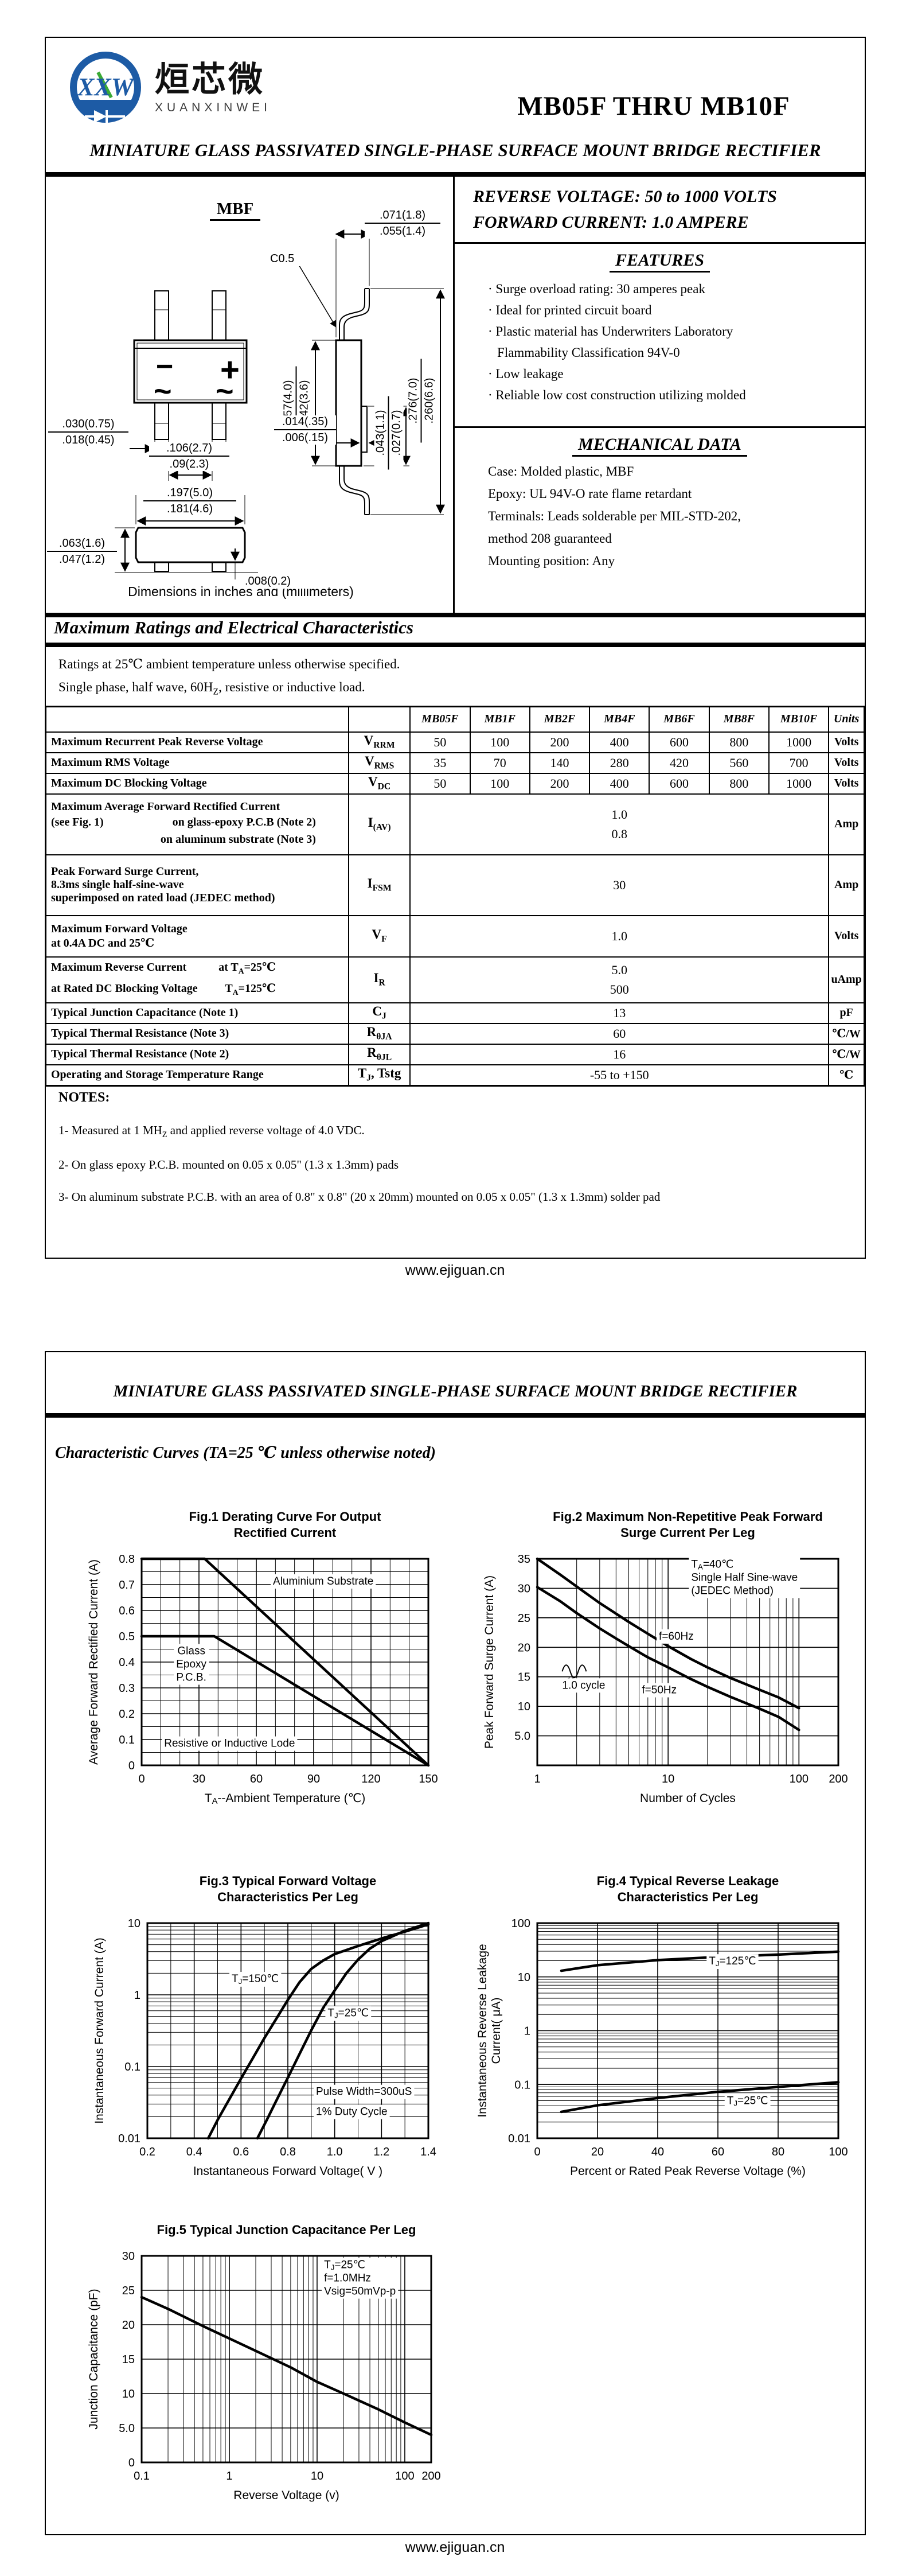 Image resolution: width=910 pixels, height=2576 pixels. Describe the element at coordinates (679, 763) in the screenshot. I see `value-cell: 420` at that location.